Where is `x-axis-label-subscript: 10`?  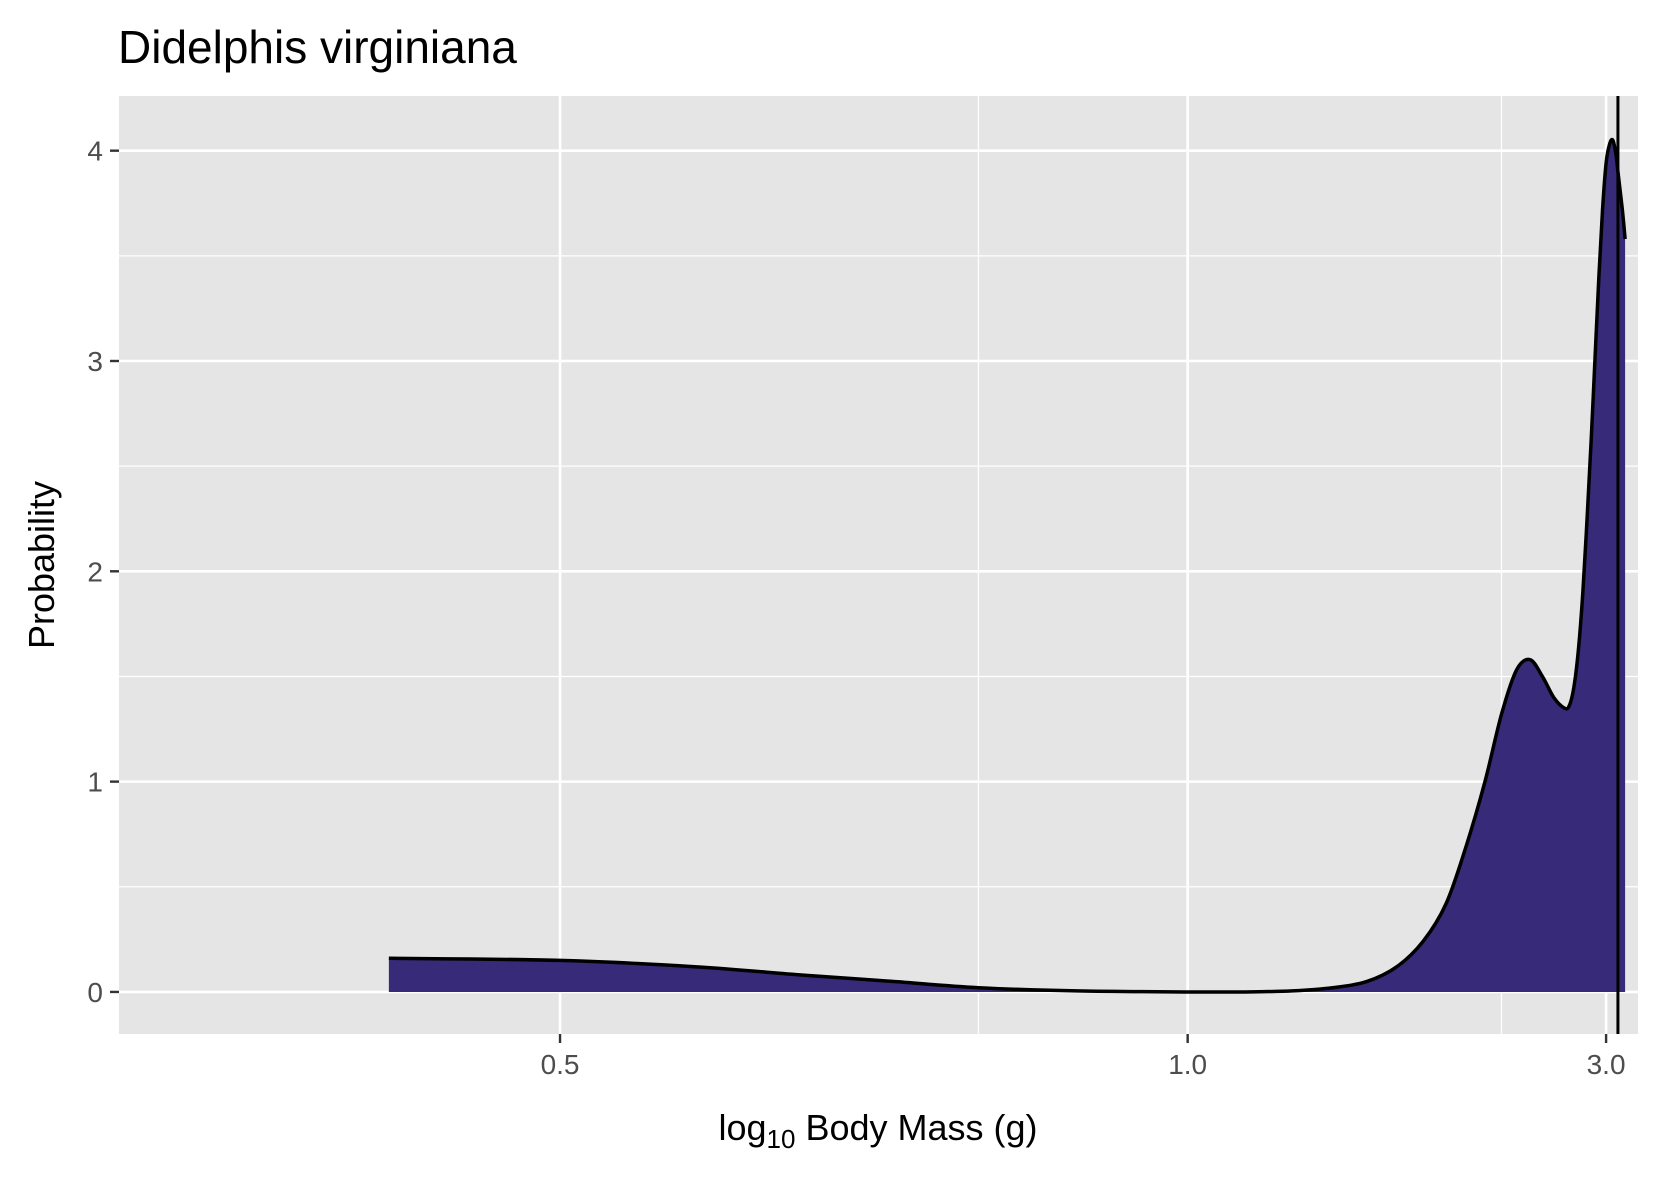
x-axis-label-subscript: 10 is located at coordinates (781, 1139).